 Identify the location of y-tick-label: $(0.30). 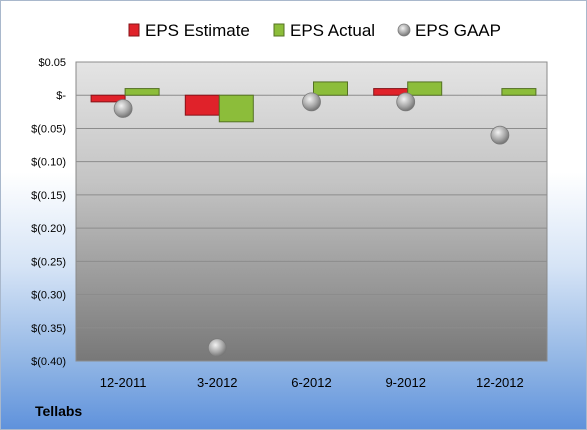
(48, 296).